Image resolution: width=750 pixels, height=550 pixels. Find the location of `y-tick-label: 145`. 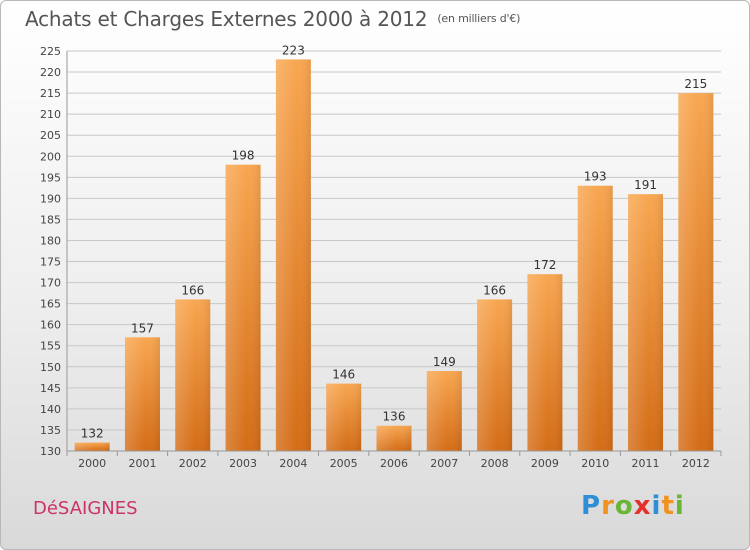

y-tick-label: 145 is located at coordinates (50, 388).